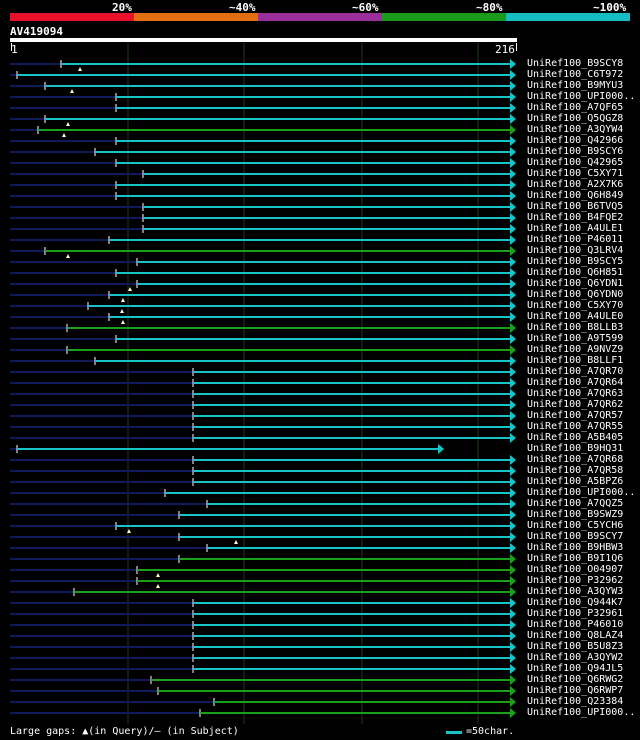 The height and width of the screenshot is (740, 640). I want to click on hit-label: UniRef100_A3QYW3, so click(575, 591).